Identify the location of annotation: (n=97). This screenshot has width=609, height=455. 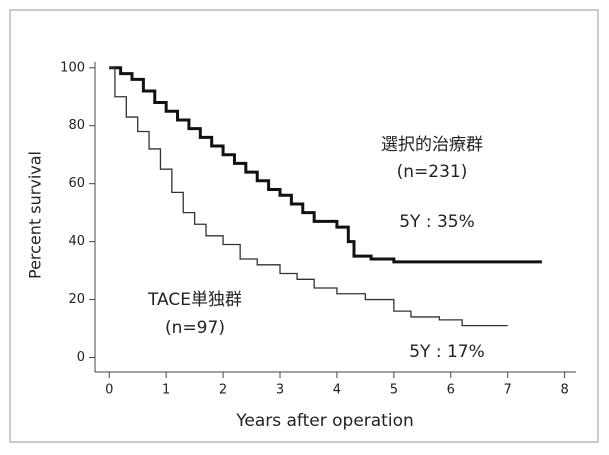
(195, 328).